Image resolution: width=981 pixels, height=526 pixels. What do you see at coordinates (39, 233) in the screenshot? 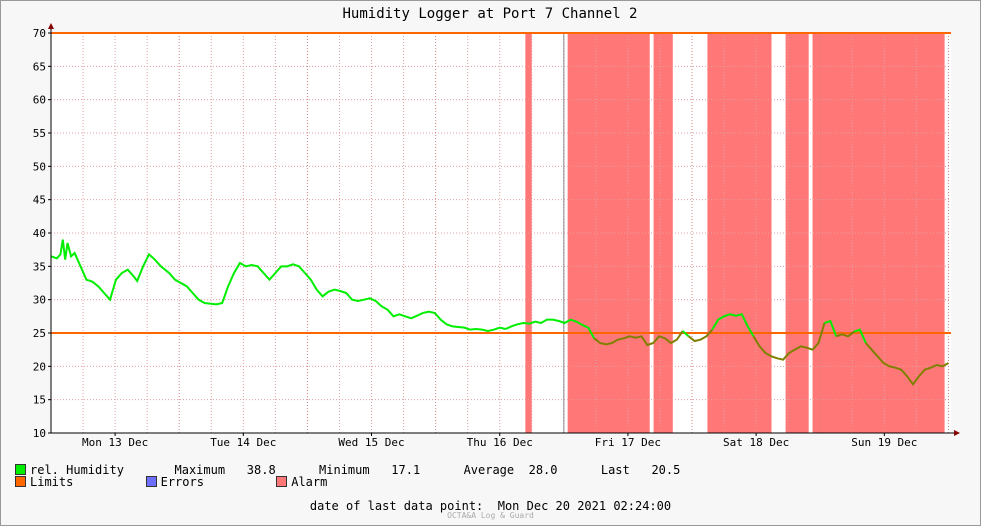
I see `y-tick-label: 40` at bounding box center [39, 233].